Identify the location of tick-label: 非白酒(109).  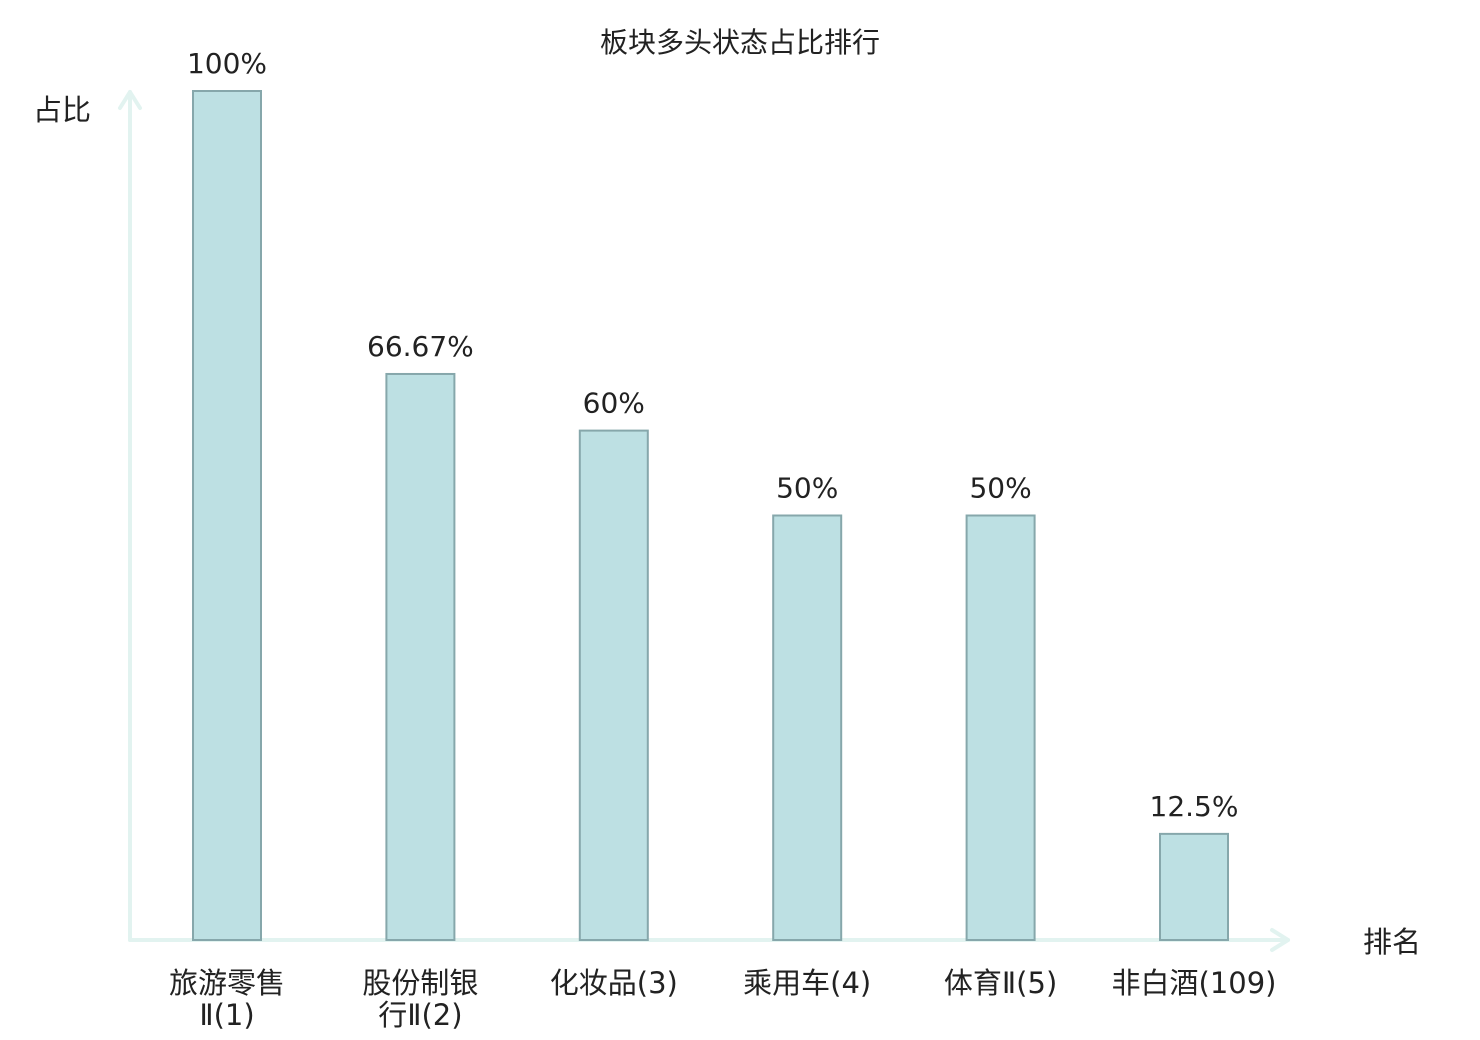
(1194, 983).